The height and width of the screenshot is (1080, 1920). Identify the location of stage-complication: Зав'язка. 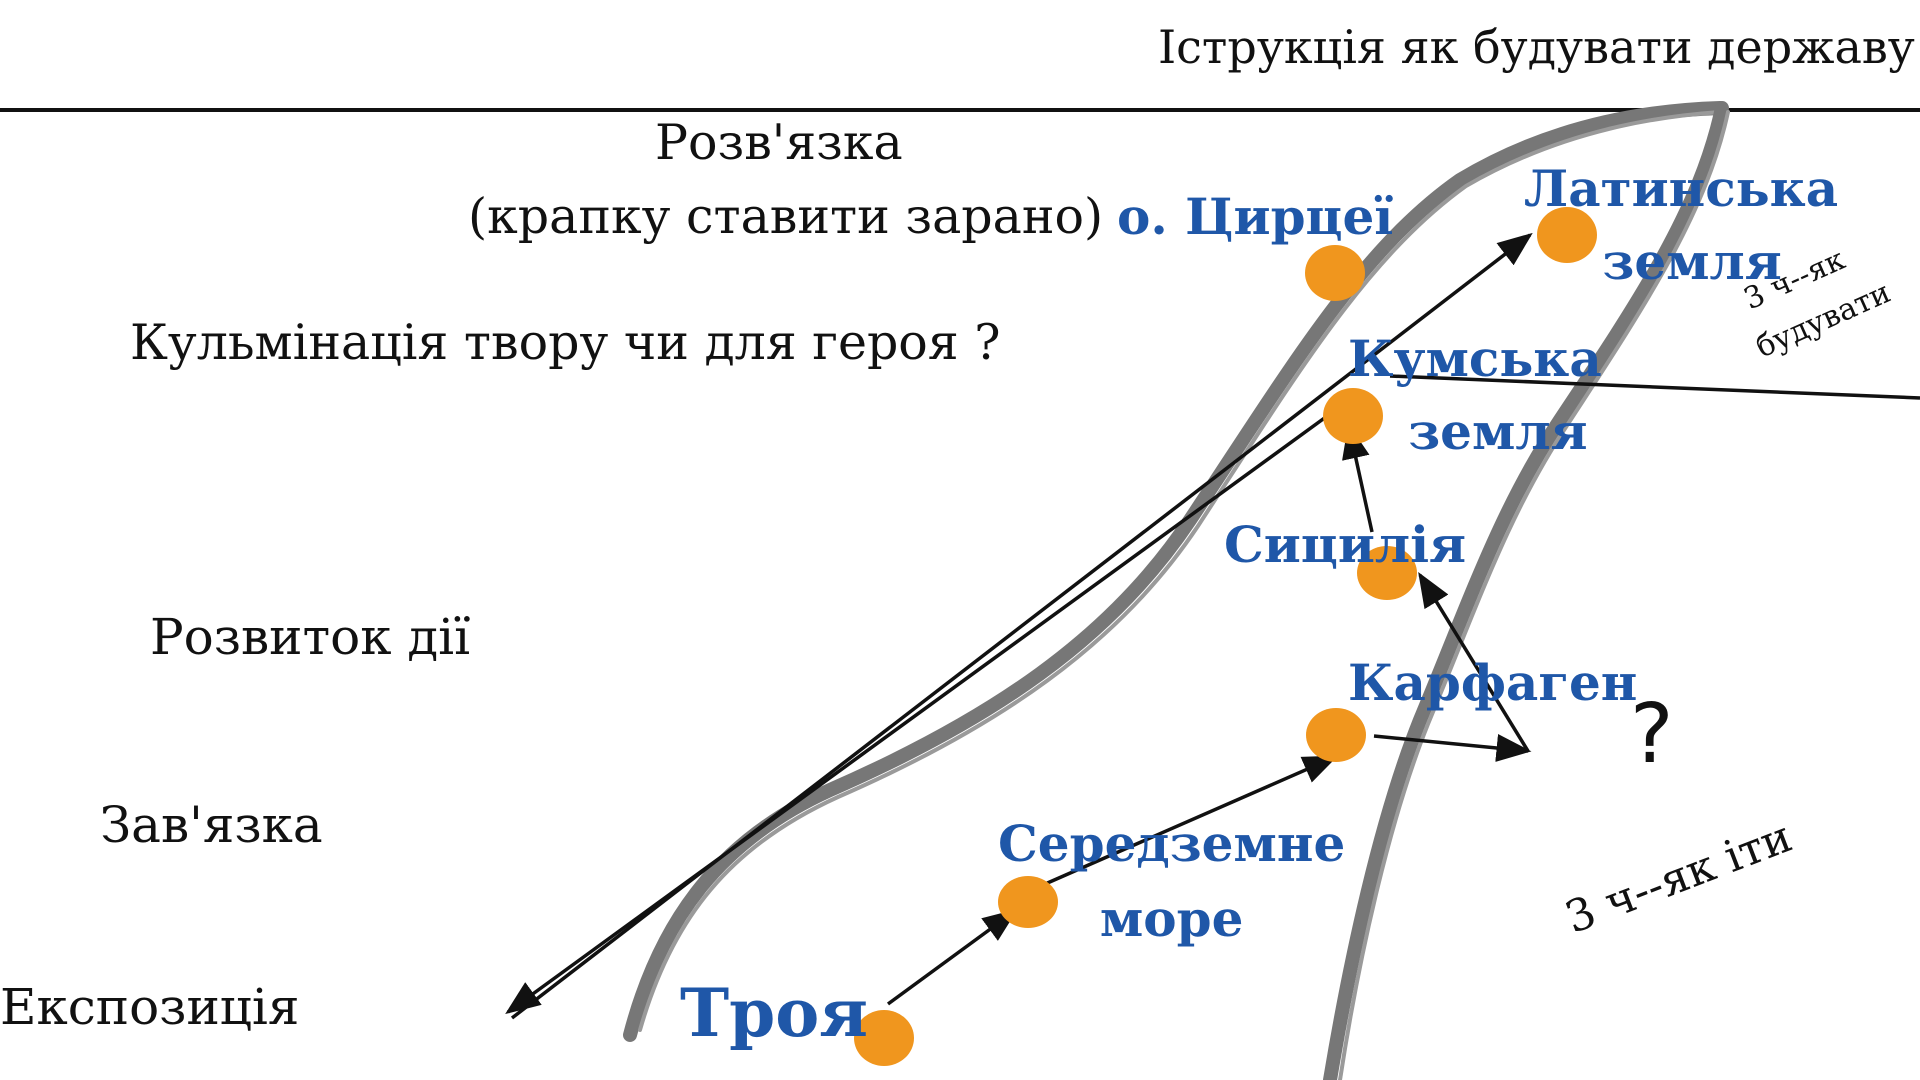
(211, 825).